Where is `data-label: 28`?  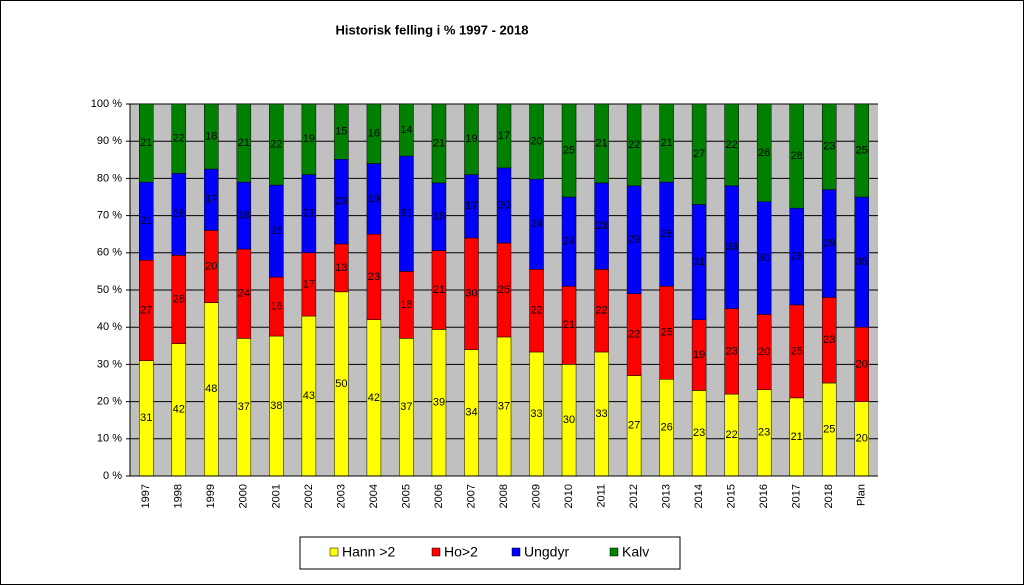 data-label: 28 is located at coordinates (179, 299).